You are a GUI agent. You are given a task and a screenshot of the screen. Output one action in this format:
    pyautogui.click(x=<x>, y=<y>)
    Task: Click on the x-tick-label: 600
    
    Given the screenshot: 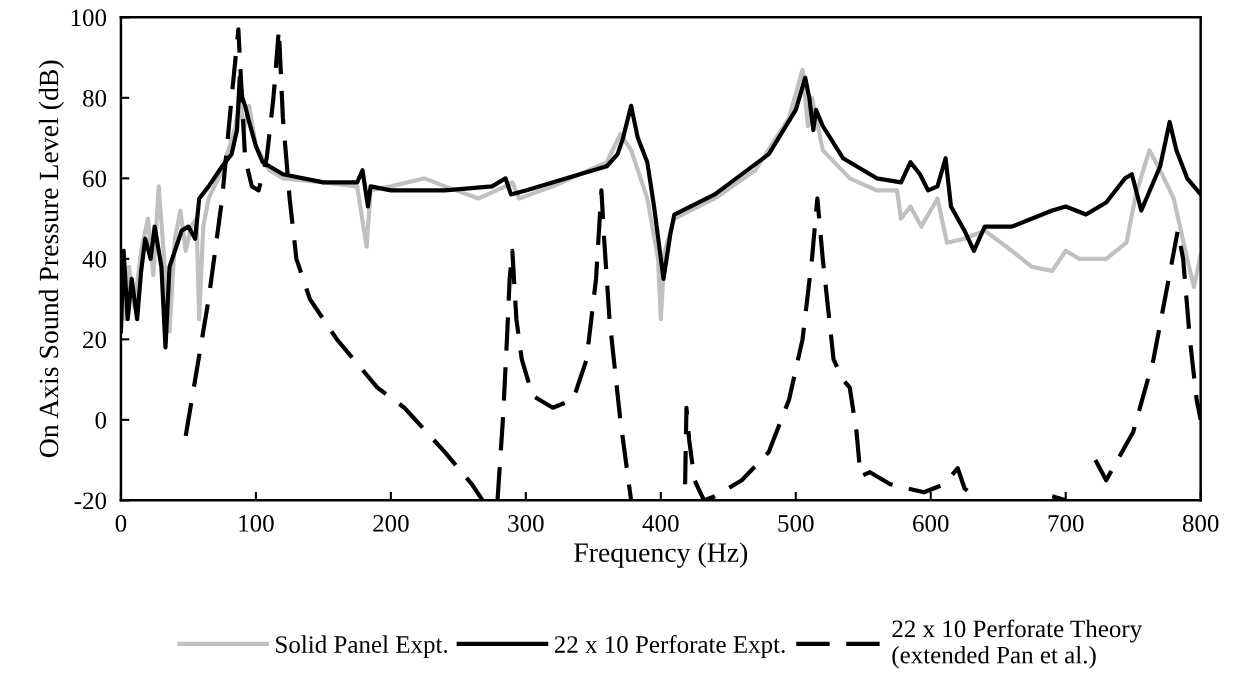 What is the action you would take?
    pyautogui.click(x=931, y=523)
    